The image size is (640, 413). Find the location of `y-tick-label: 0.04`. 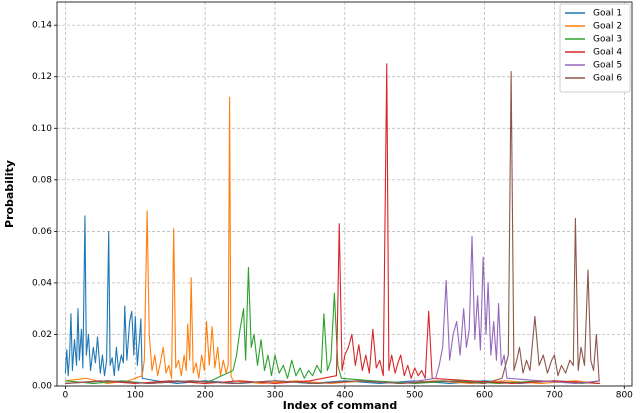

y-tick-label: 0.04 is located at coordinates (42, 283).